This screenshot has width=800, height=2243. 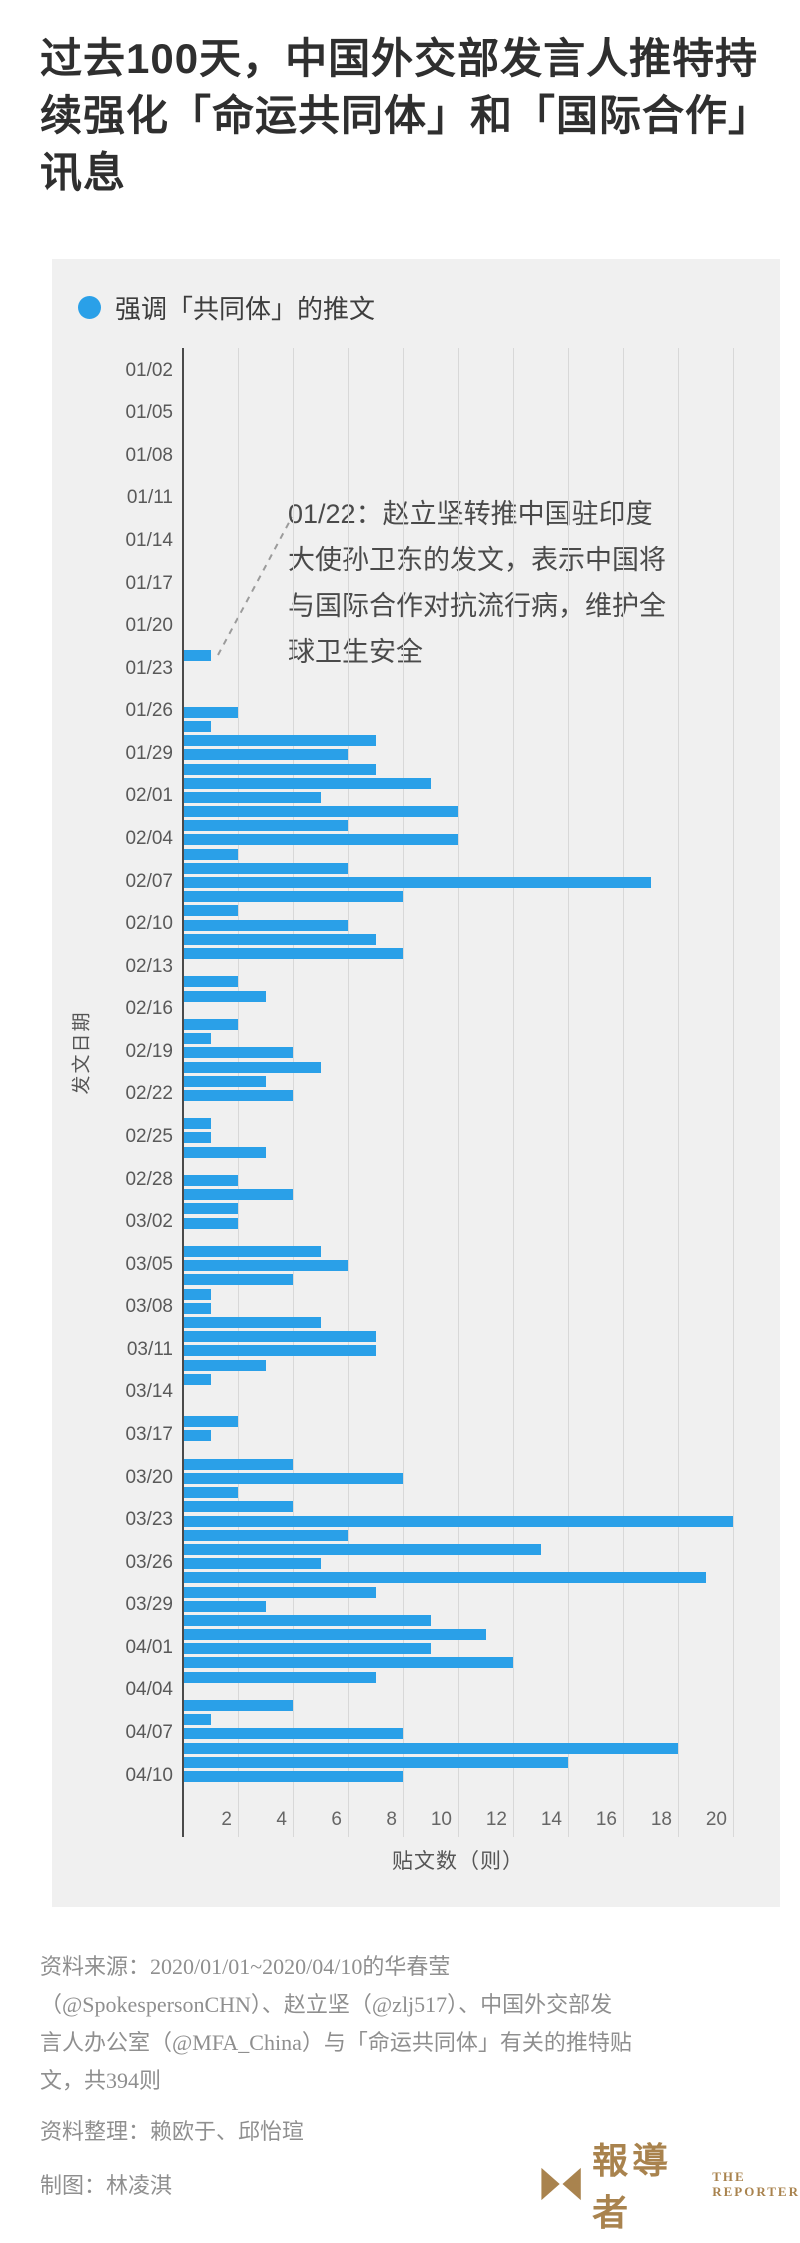 What do you see at coordinates (733, 1092) in the screenshot?
I see `gridline-x20` at bounding box center [733, 1092].